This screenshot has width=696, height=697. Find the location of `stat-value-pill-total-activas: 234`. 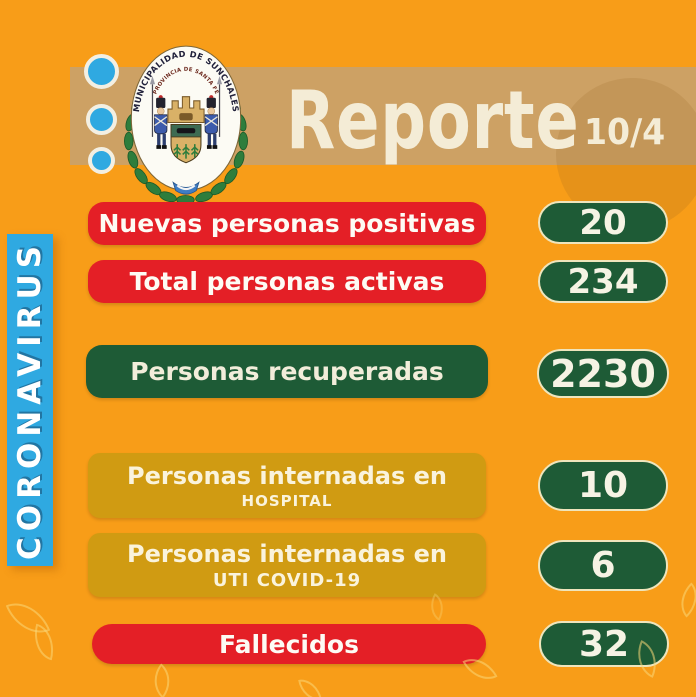

stat-value-pill-total-activas: 234 is located at coordinates (603, 281).